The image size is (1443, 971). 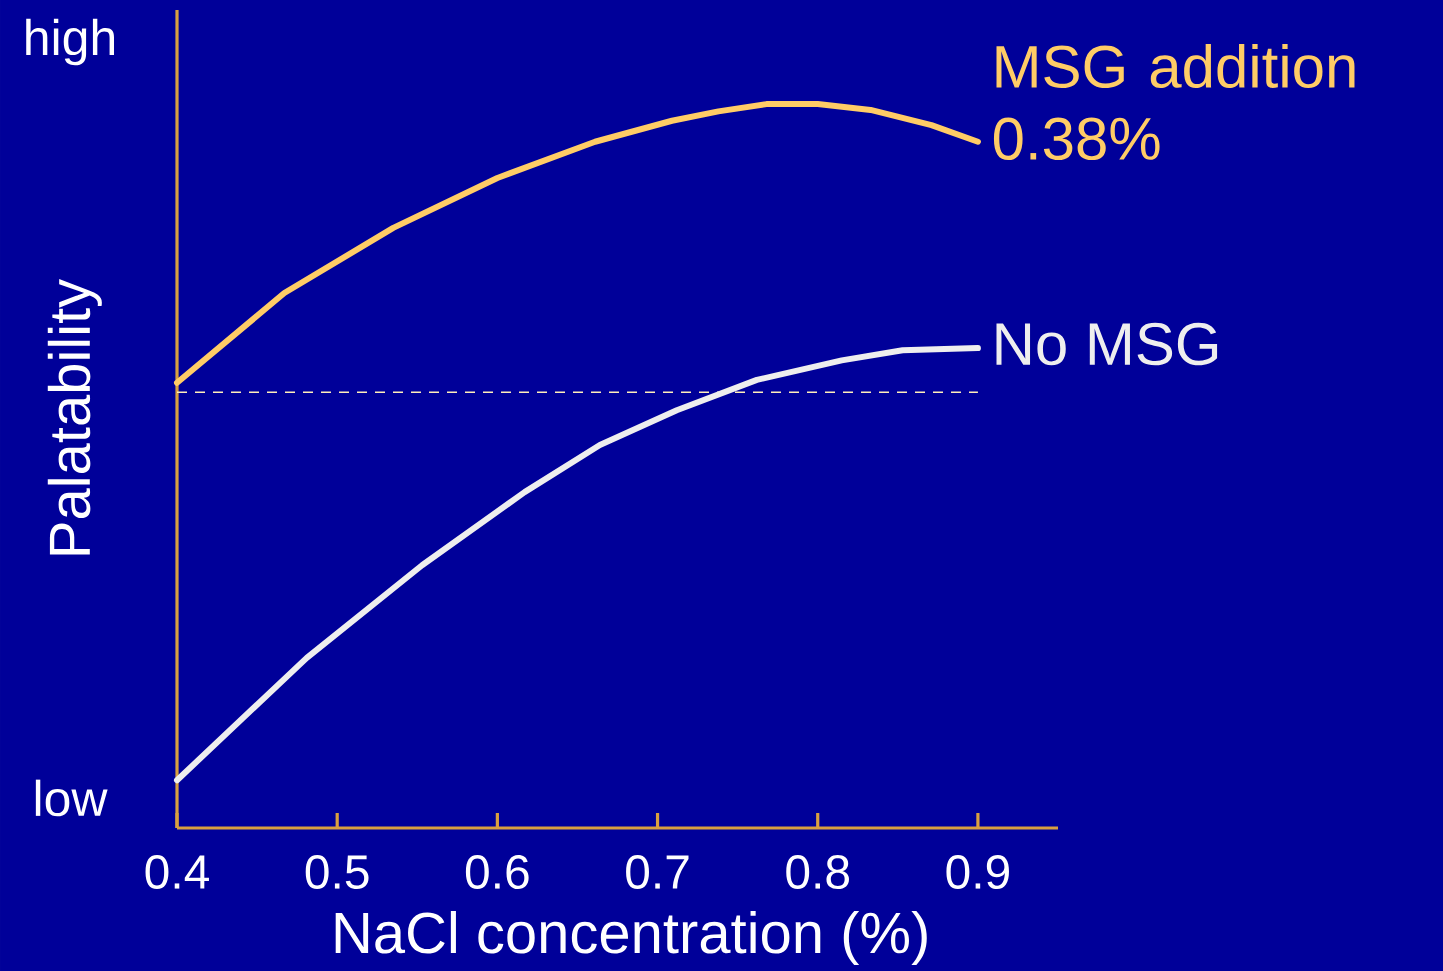 What do you see at coordinates (657, 872) in the screenshot?
I see `x-tick-label: 0.7` at bounding box center [657, 872].